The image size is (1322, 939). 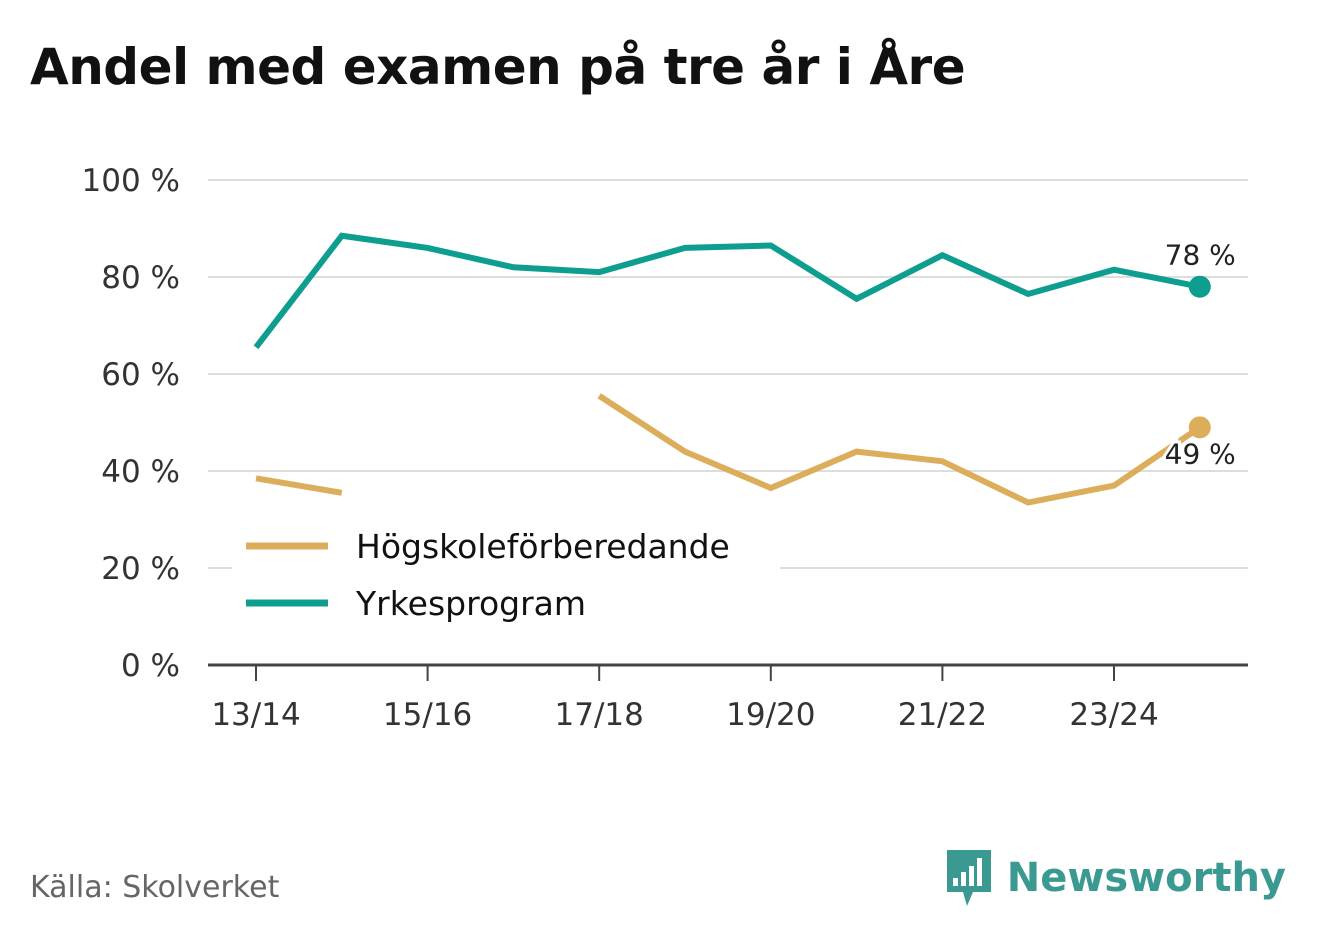 What do you see at coordinates (498, 67) in the screenshot?
I see `chart-title: Andel med examen på tre år i Åre` at bounding box center [498, 67].